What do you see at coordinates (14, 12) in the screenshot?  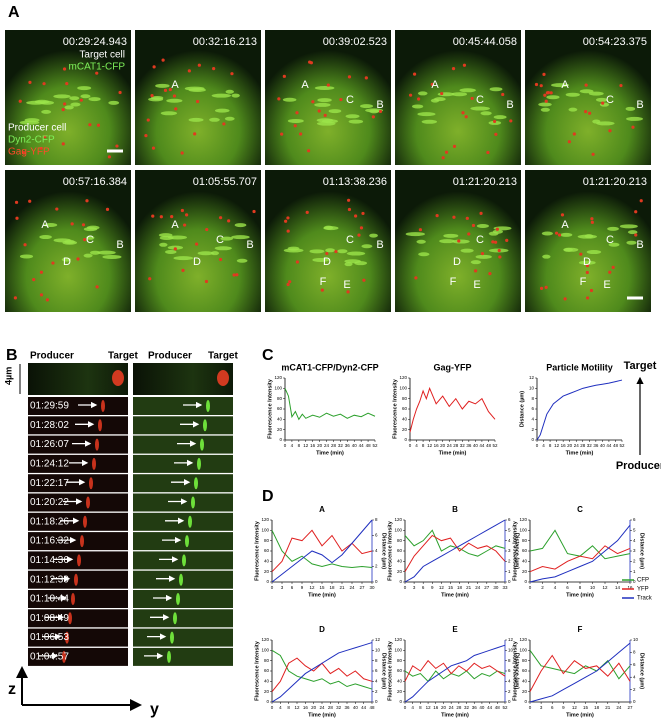 I see `panel-label: A` at bounding box center [14, 12].